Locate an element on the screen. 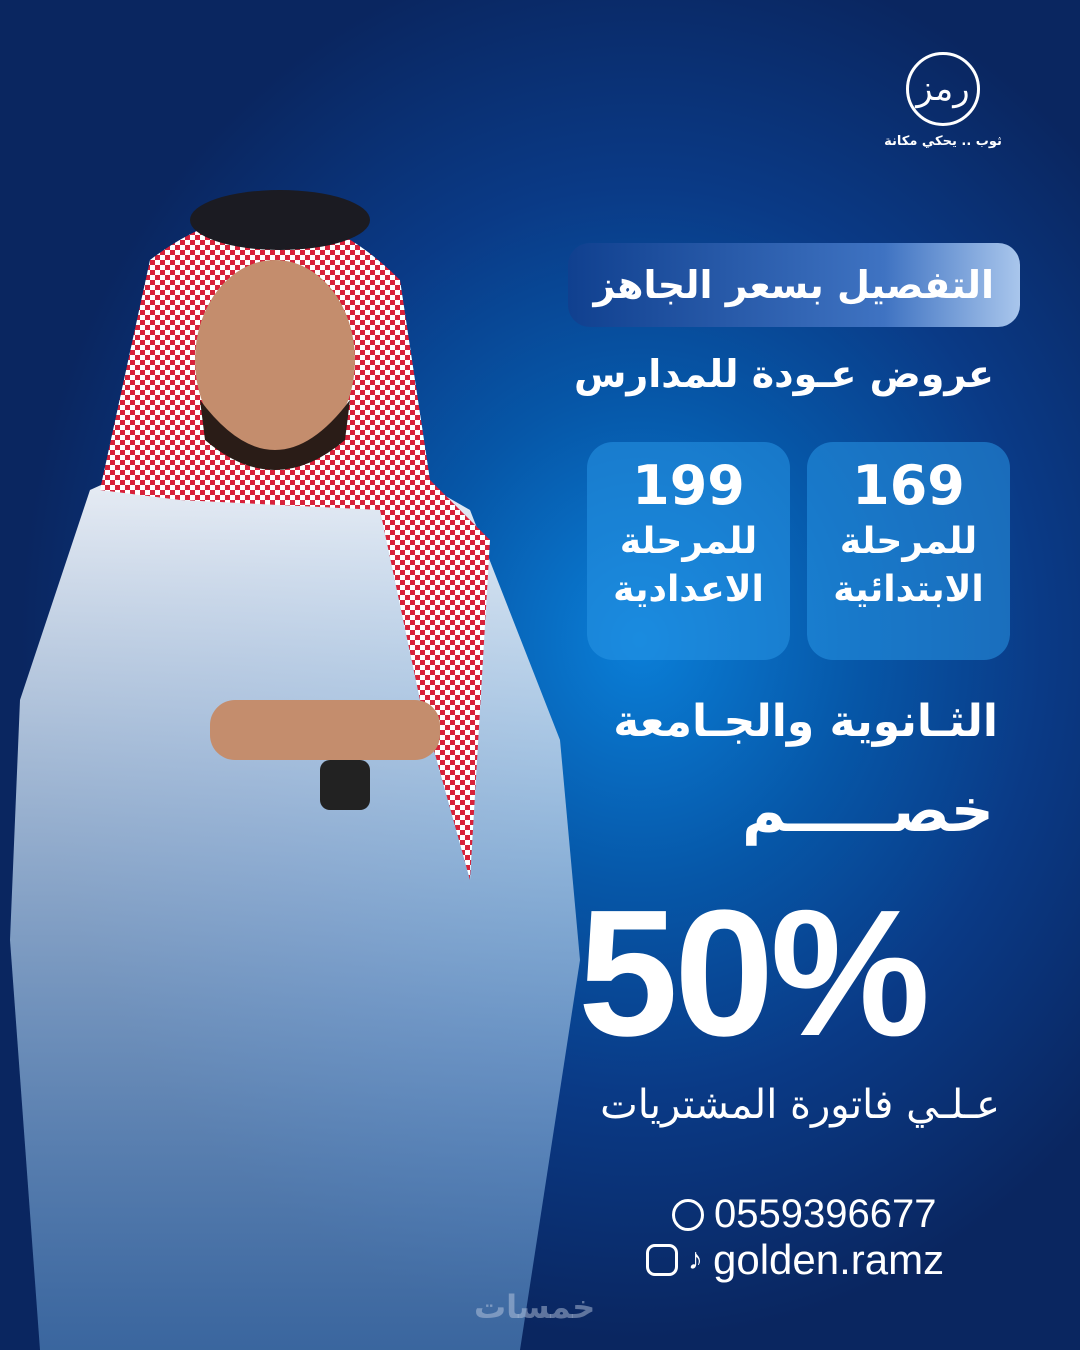 The width and height of the screenshot is (1080, 1350). instagram-icon is located at coordinates (662, 1260).